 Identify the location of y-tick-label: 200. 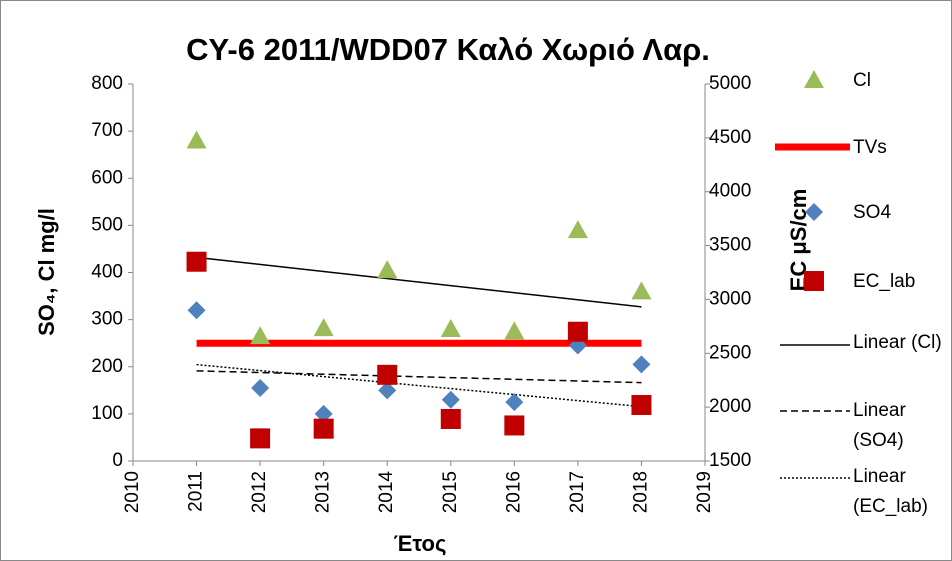
(107, 366).